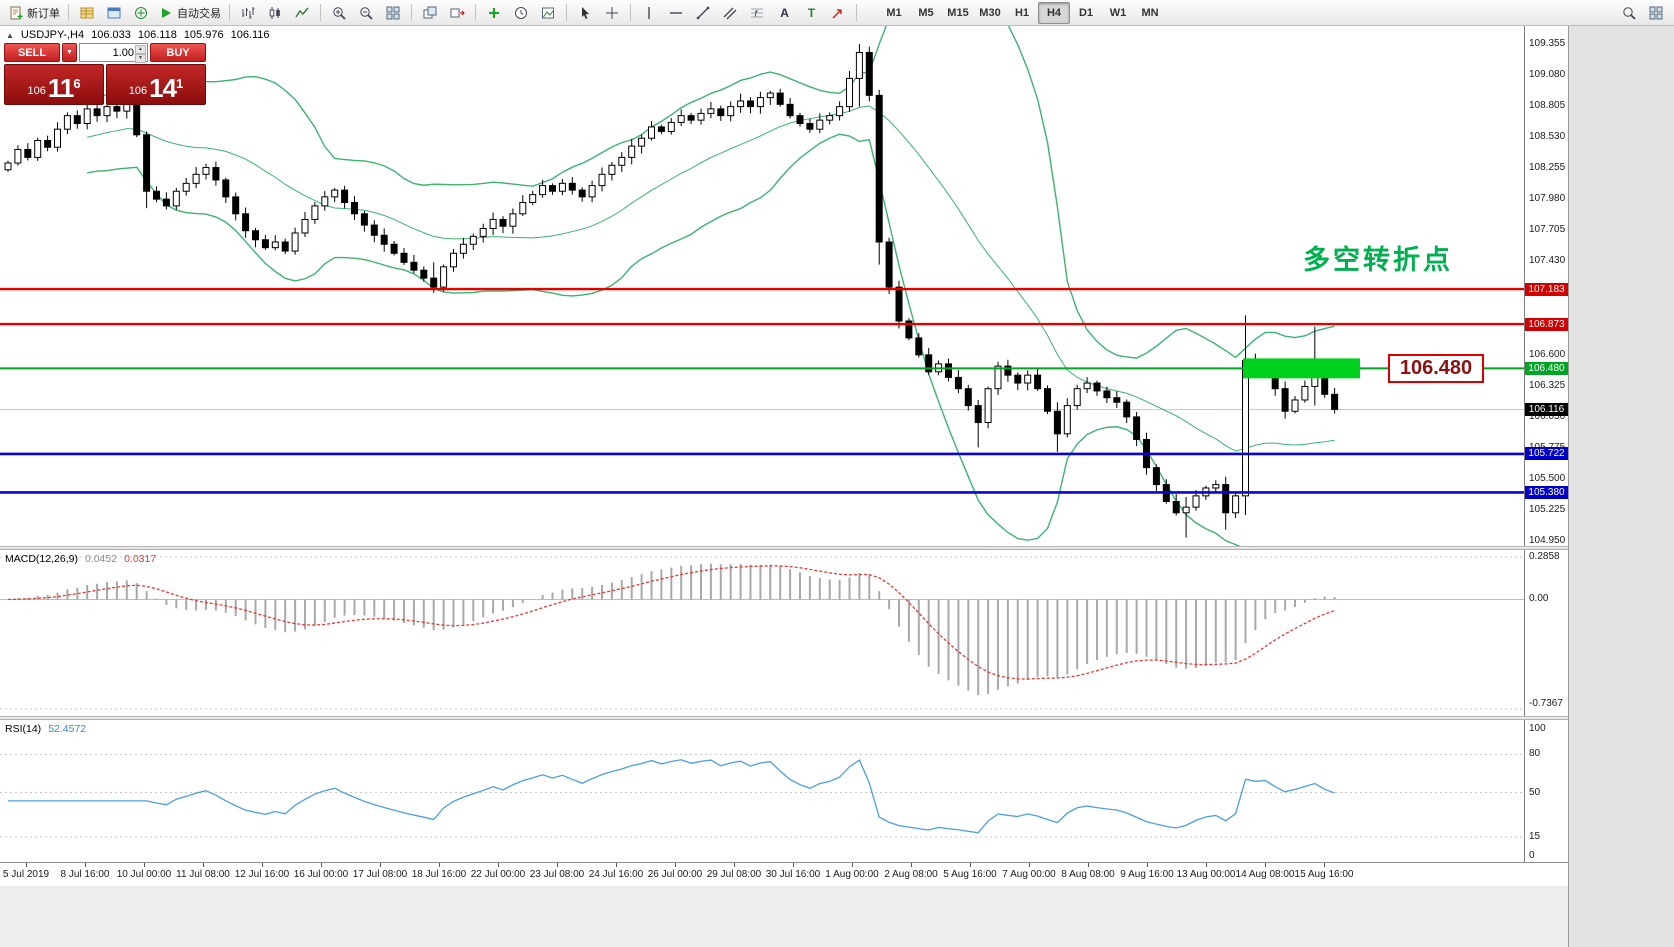 The height and width of the screenshot is (947, 1674). What do you see at coordinates (32, 52) in the screenshot?
I see `sell-button: SELL` at bounding box center [32, 52].